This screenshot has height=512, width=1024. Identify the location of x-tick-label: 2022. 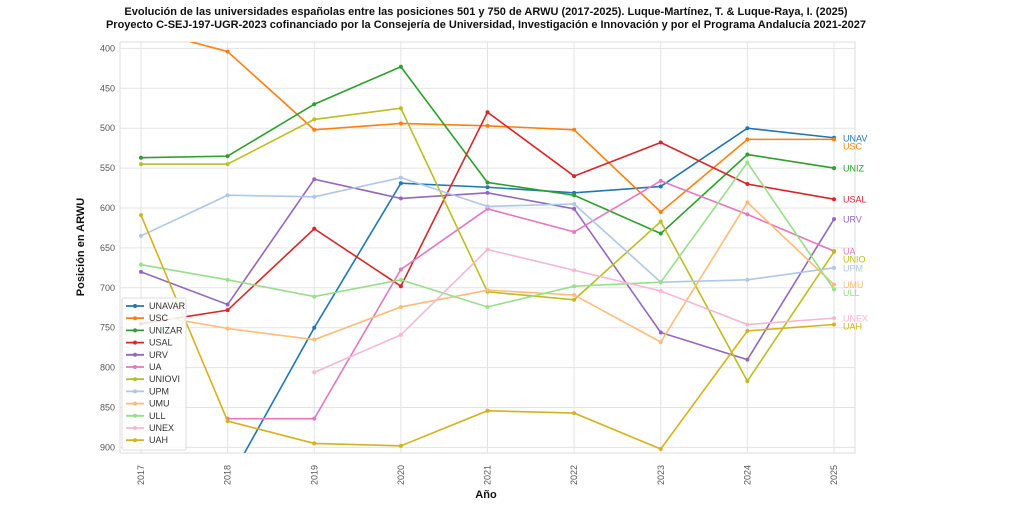
(574, 475).